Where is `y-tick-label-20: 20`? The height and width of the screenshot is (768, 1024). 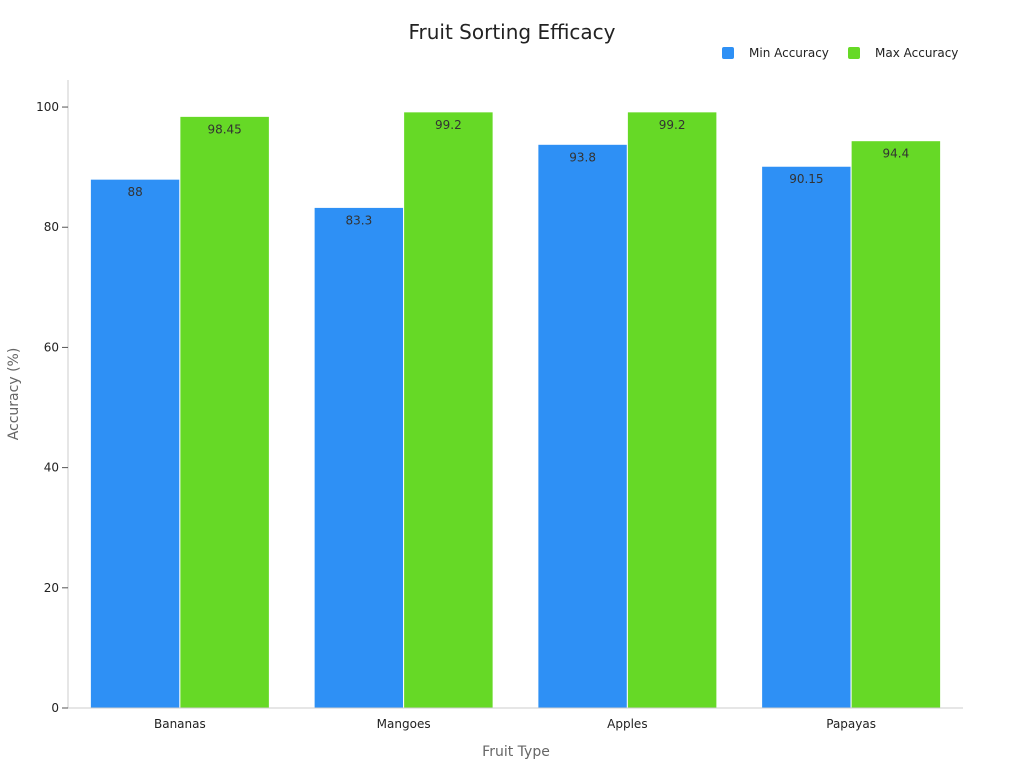
y-tick-label-20: 20 is located at coordinates (51, 588).